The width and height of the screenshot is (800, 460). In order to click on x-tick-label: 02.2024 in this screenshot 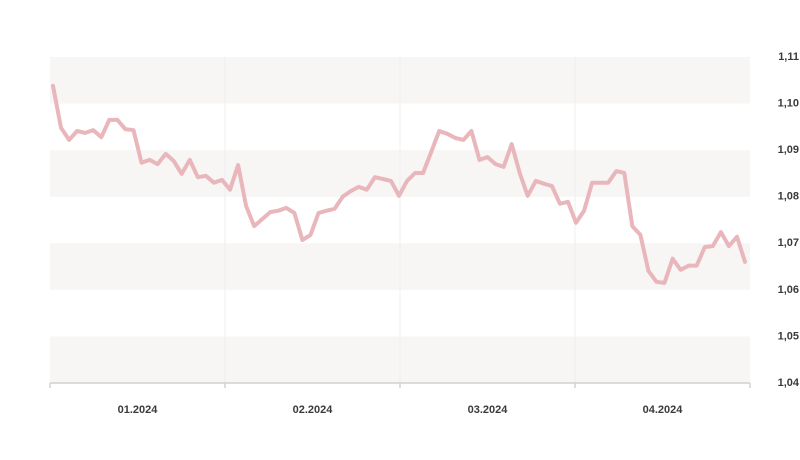, I will do `click(313, 410)`.